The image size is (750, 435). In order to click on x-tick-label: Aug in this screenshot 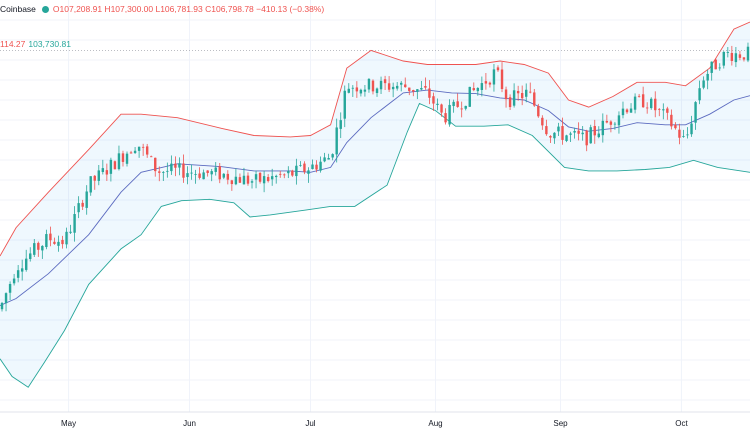, I will do `click(435, 423)`.